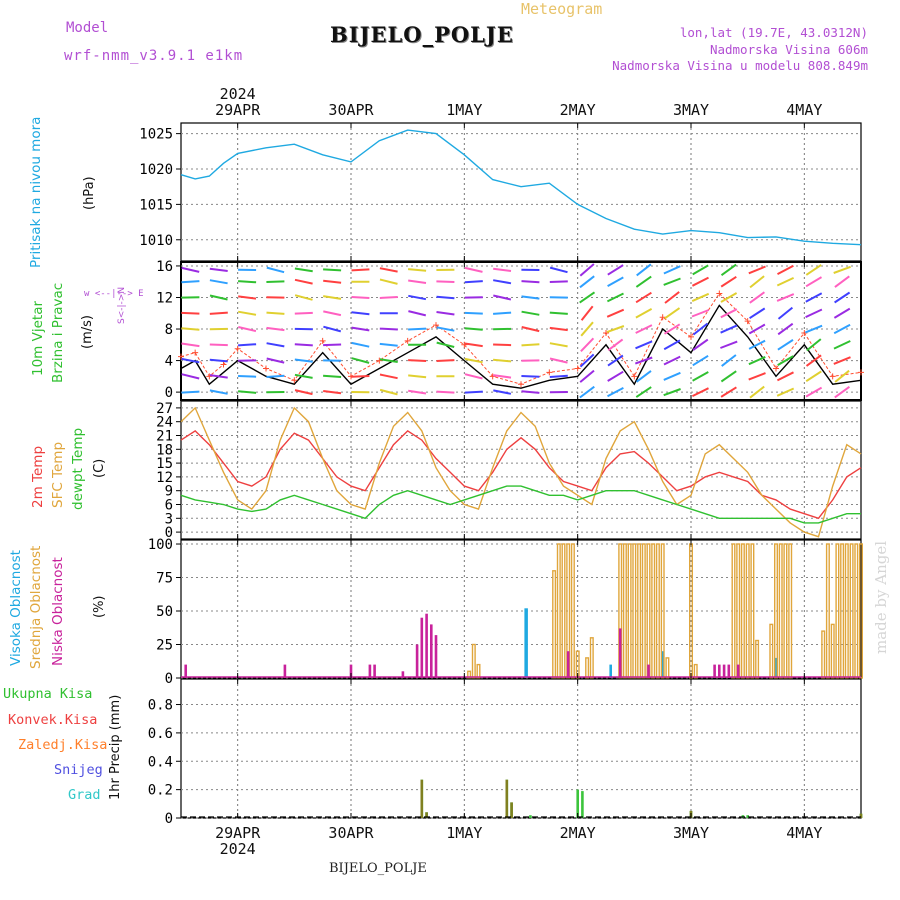 Image resolution: width=900 pixels, height=900 pixels. What do you see at coordinates (788, 49) in the screenshot?
I see `altitude-label: Nadmorska Visina 606m` at bounding box center [788, 49].